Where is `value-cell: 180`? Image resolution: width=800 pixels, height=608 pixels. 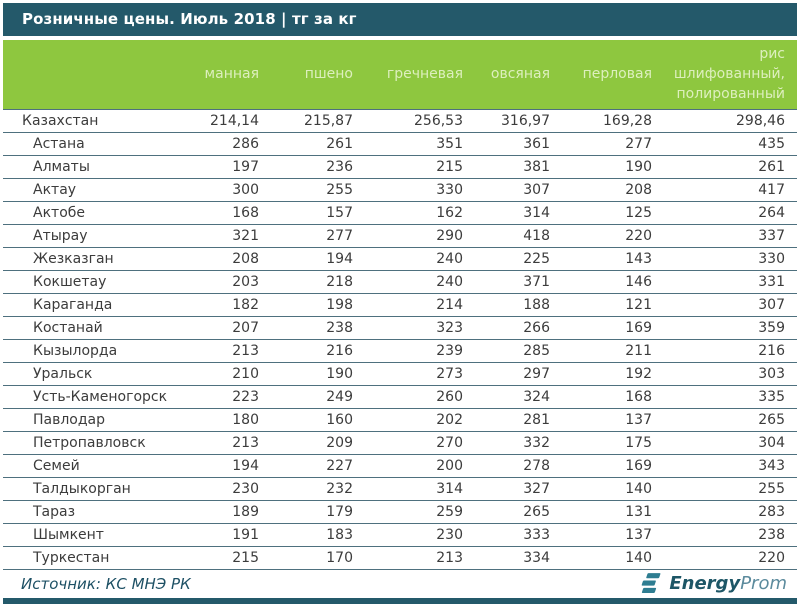 value-cell: 180 is located at coordinates (245, 419).